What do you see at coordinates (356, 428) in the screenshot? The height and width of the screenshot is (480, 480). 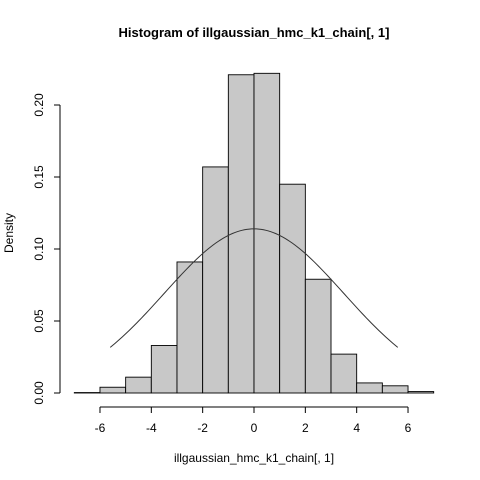 I see `x-tick-label-5: 4` at bounding box center [356, 428].